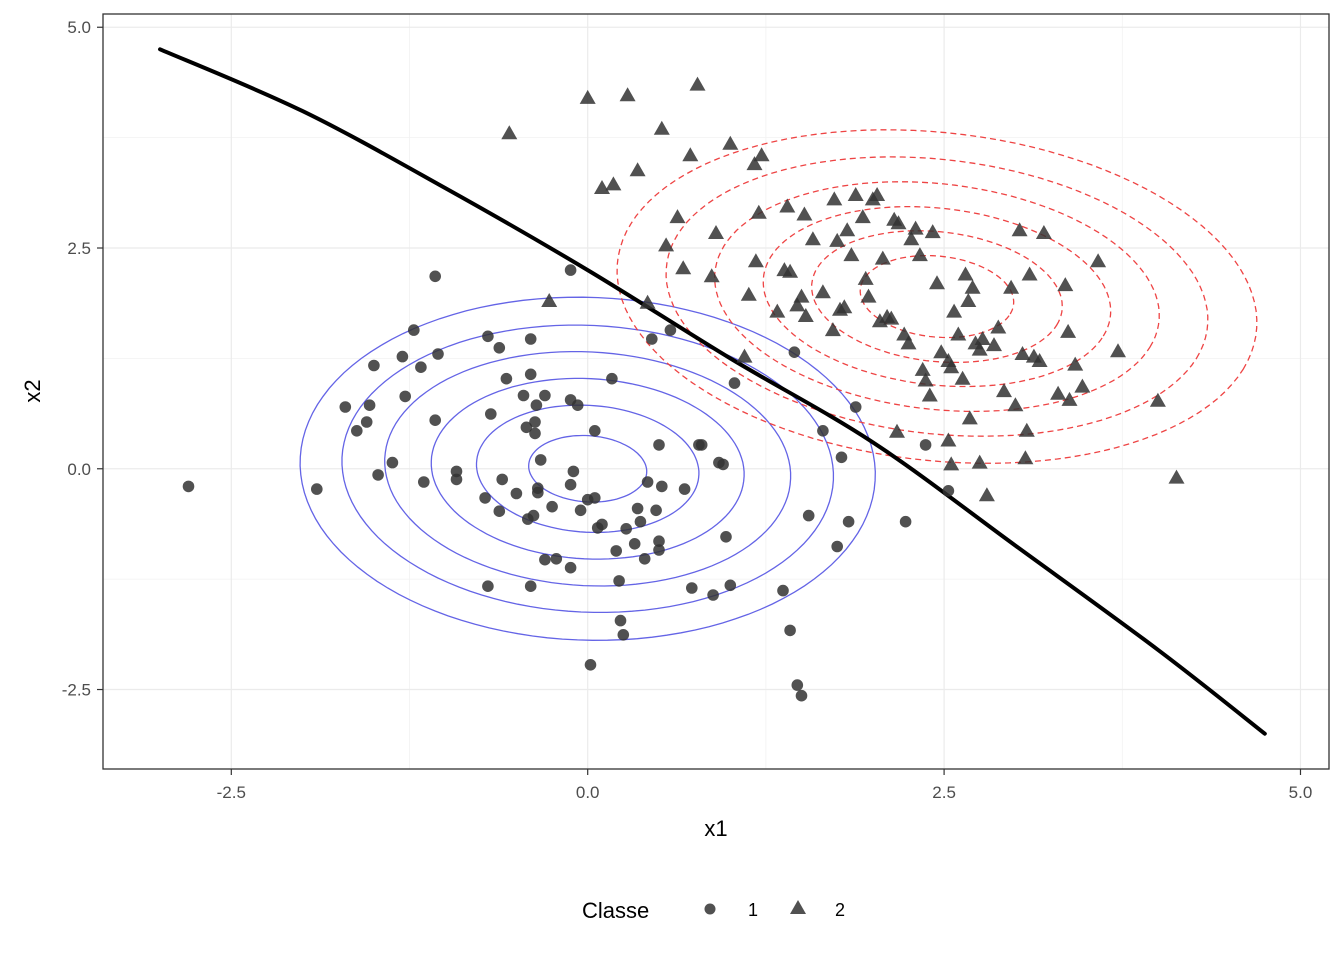 This screenshot has height=960, width=1344. I want to click on x-axis-ticks: -2.5 0.0 2.5 5.0, so click(765, 785).